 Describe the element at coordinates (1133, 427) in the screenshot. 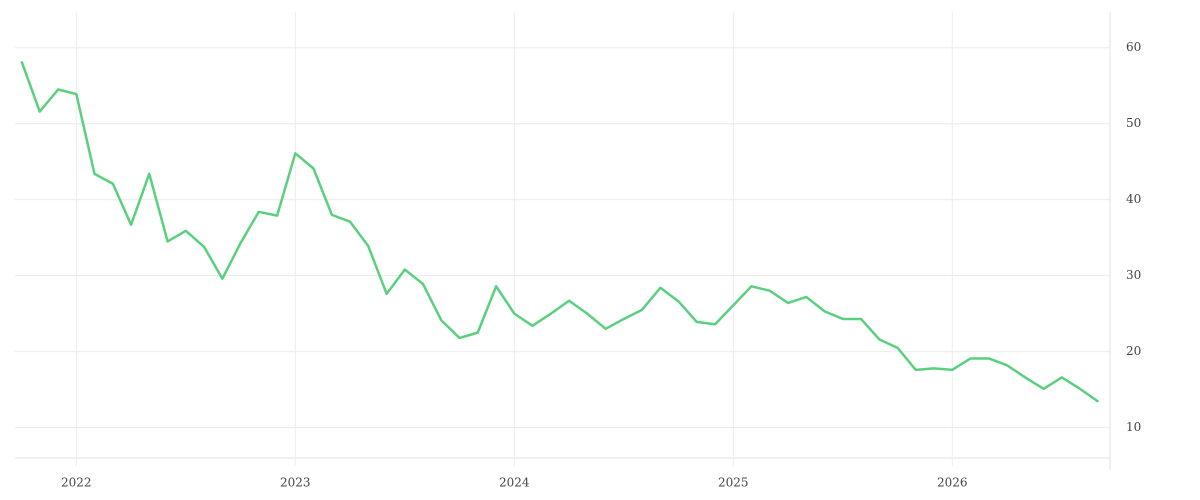

I see `y-tick-label: 10` at that location.